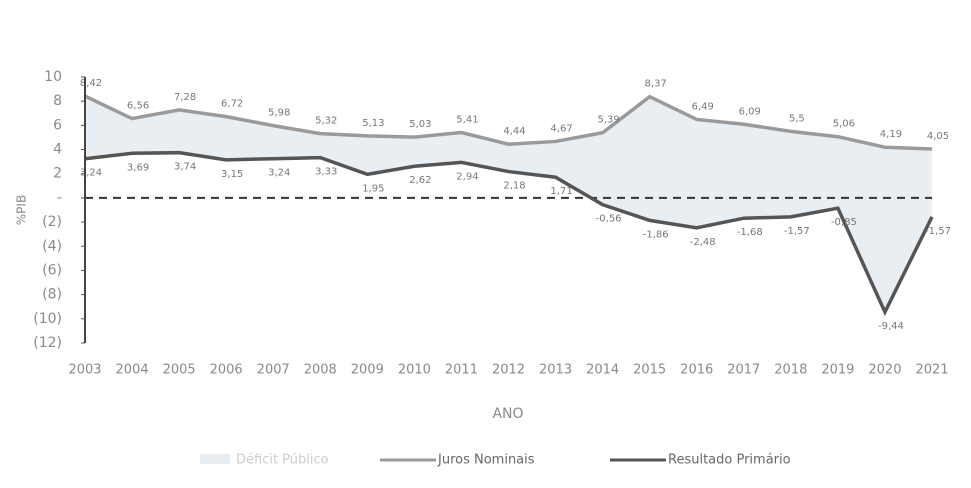  What do you see at coordinates (52, 222) in the screenshot?
I see `y-tick-label: (2)` at bounding box center [52, 222].